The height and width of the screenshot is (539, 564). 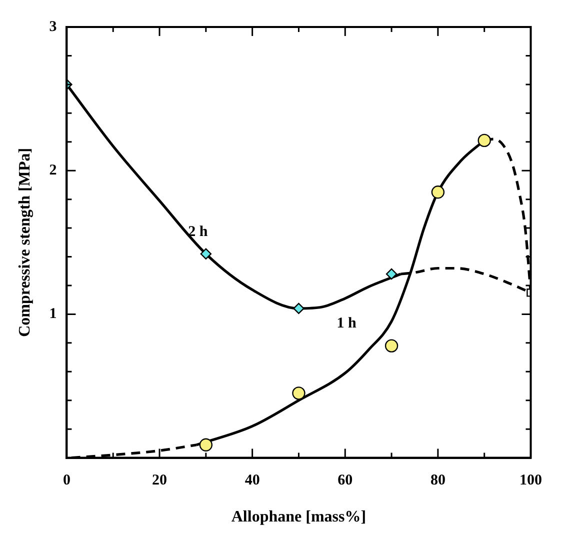 I want to click on x-tick-label: 20, so click(x=160, y=480).